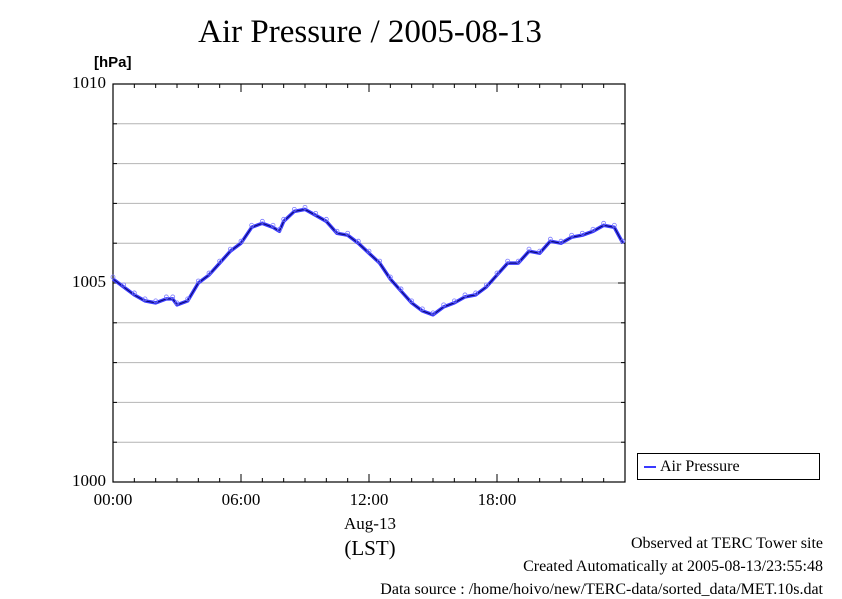 This screenshot has height=599, width=842. I want to click on legend: Air Pressure, so click(728, 466).